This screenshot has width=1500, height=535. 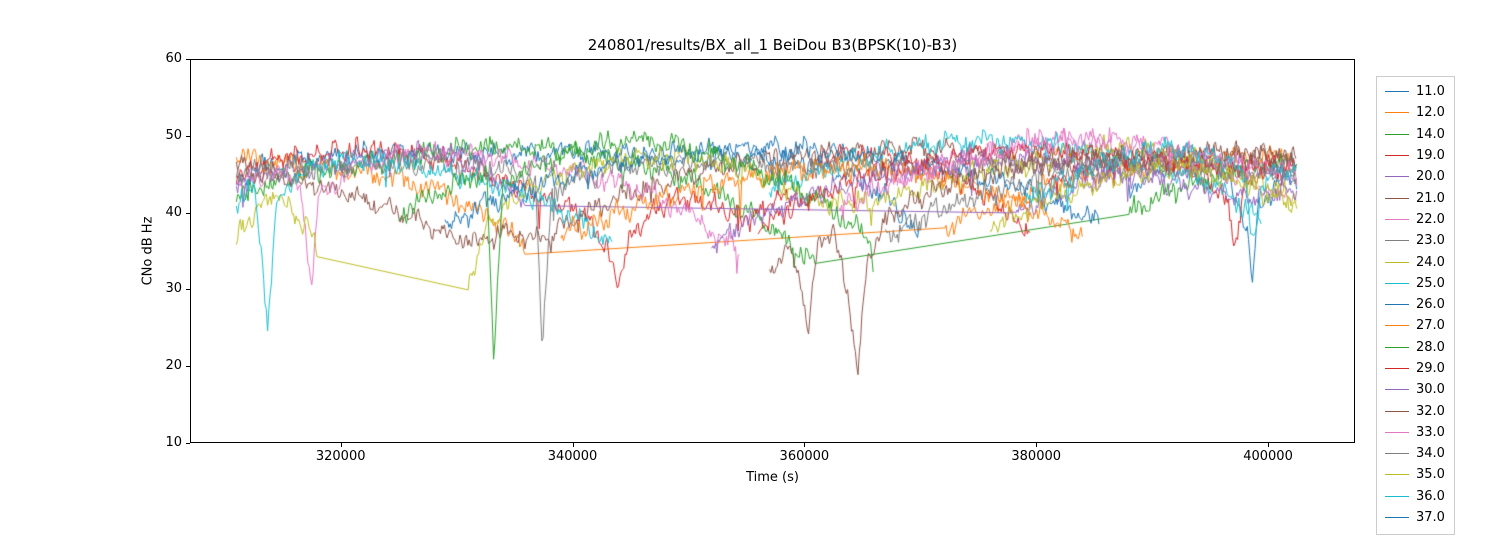 What do you see at coordinates (340, 456) in the screenshot?
I see `x-tick-label: 320000` at bounding box center [340, 456].